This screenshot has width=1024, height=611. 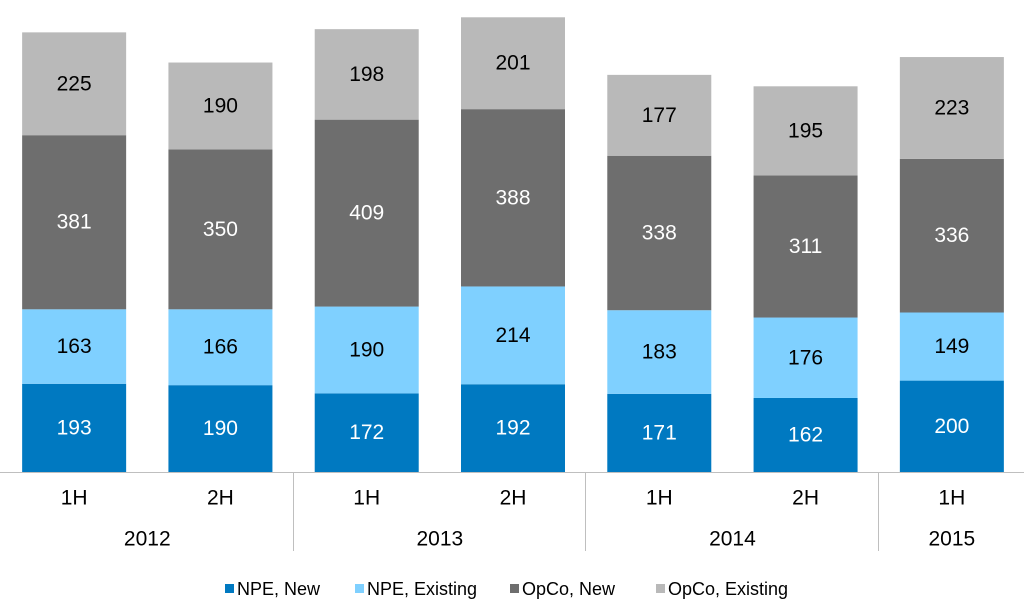 I want to click on data-label-opco-existing-4: 201, so click(x=512, y=63).